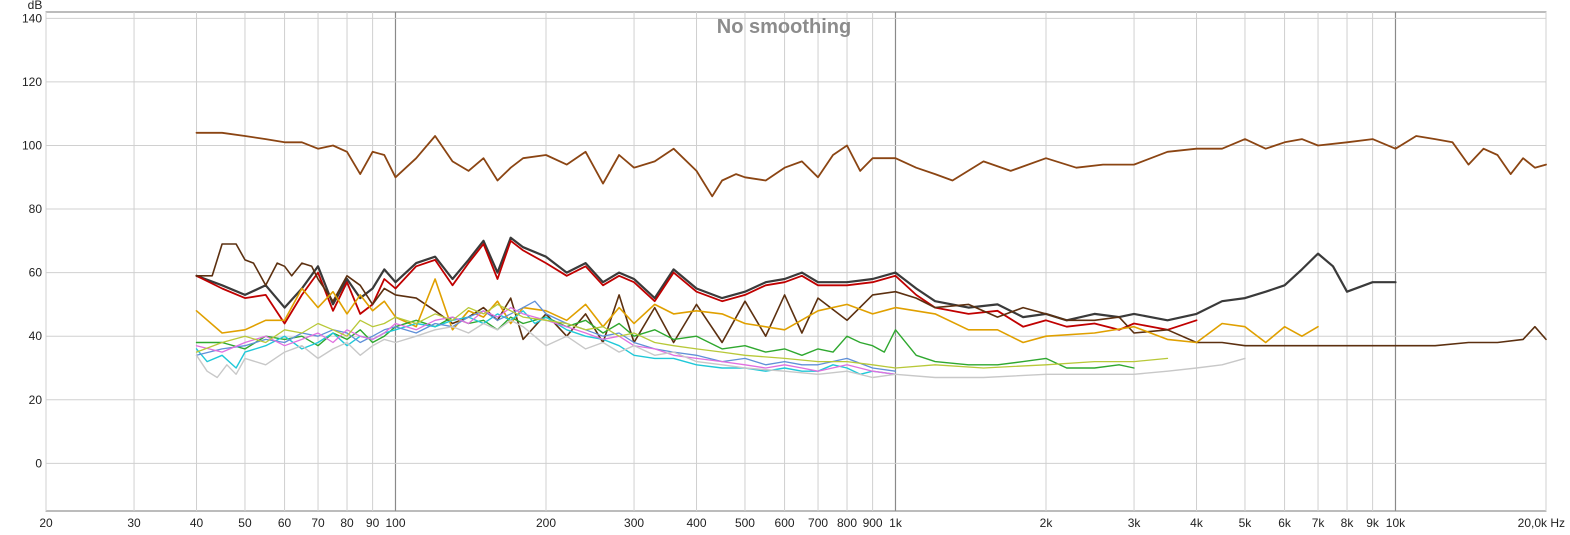  I want to click on x-tick-label: 8k, so click(1348, 523).